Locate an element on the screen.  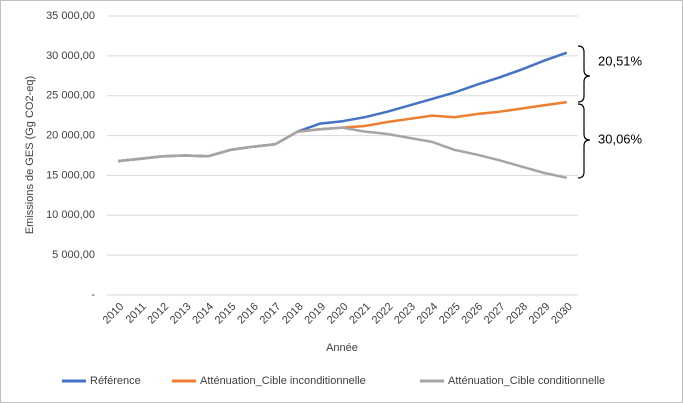
legend-label: Atténuation_Cible inconditionnelle is located at coordinates (283, 381).